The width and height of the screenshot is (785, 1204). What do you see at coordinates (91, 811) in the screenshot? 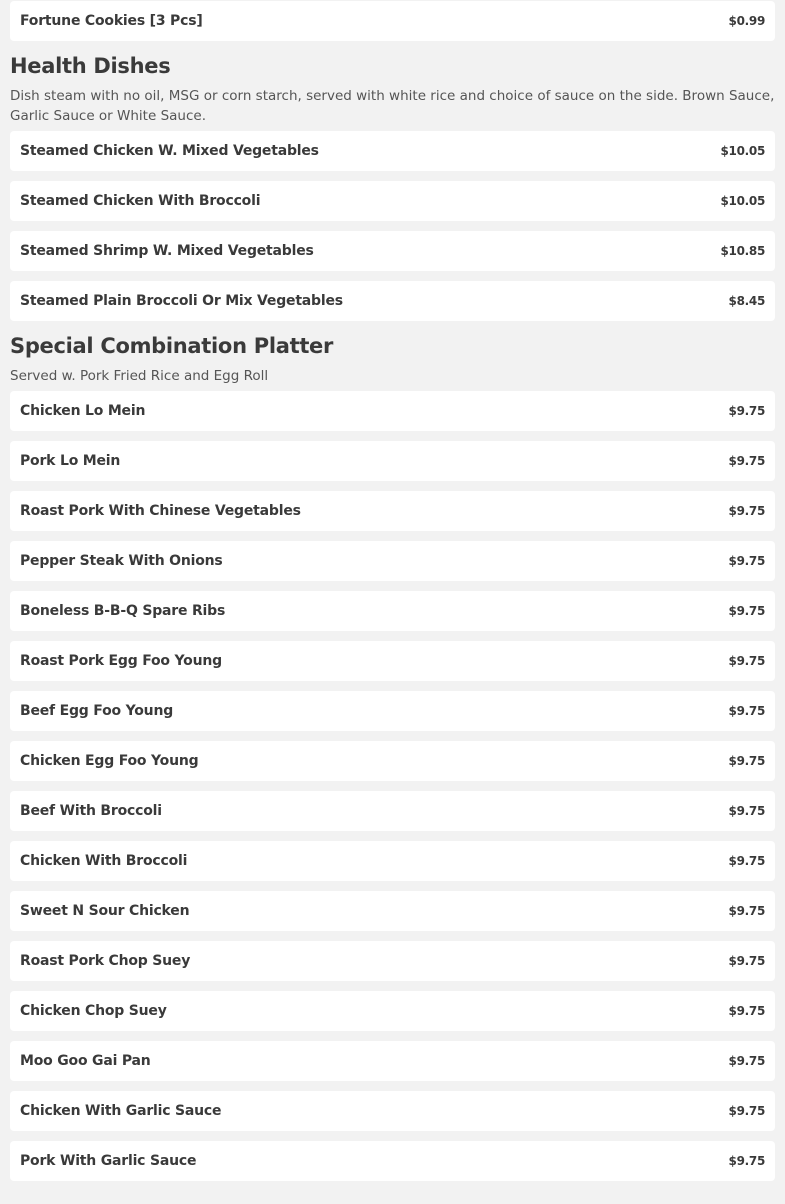
I see `menu-item-name: Beef With Broccoli` at bounding box center [91, 811].